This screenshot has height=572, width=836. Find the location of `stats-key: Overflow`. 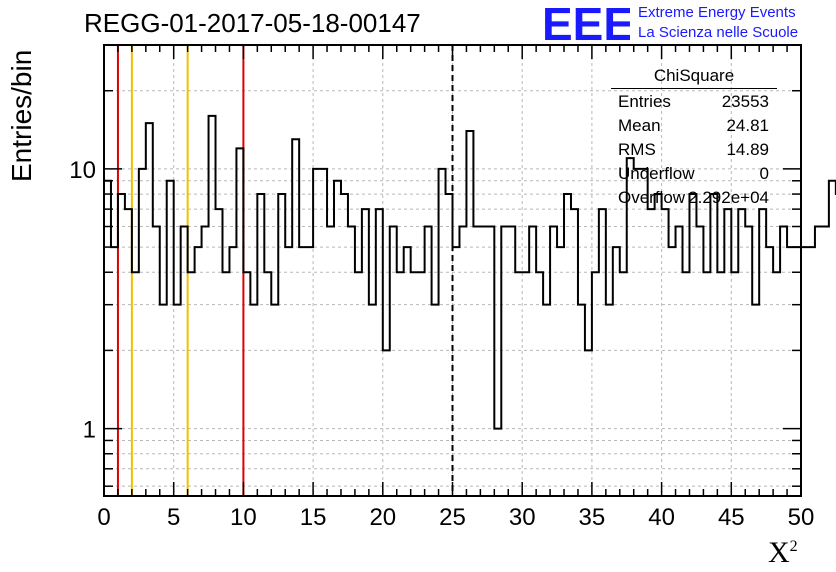

stats-key: Overflow is located at coordinates (652, 197).